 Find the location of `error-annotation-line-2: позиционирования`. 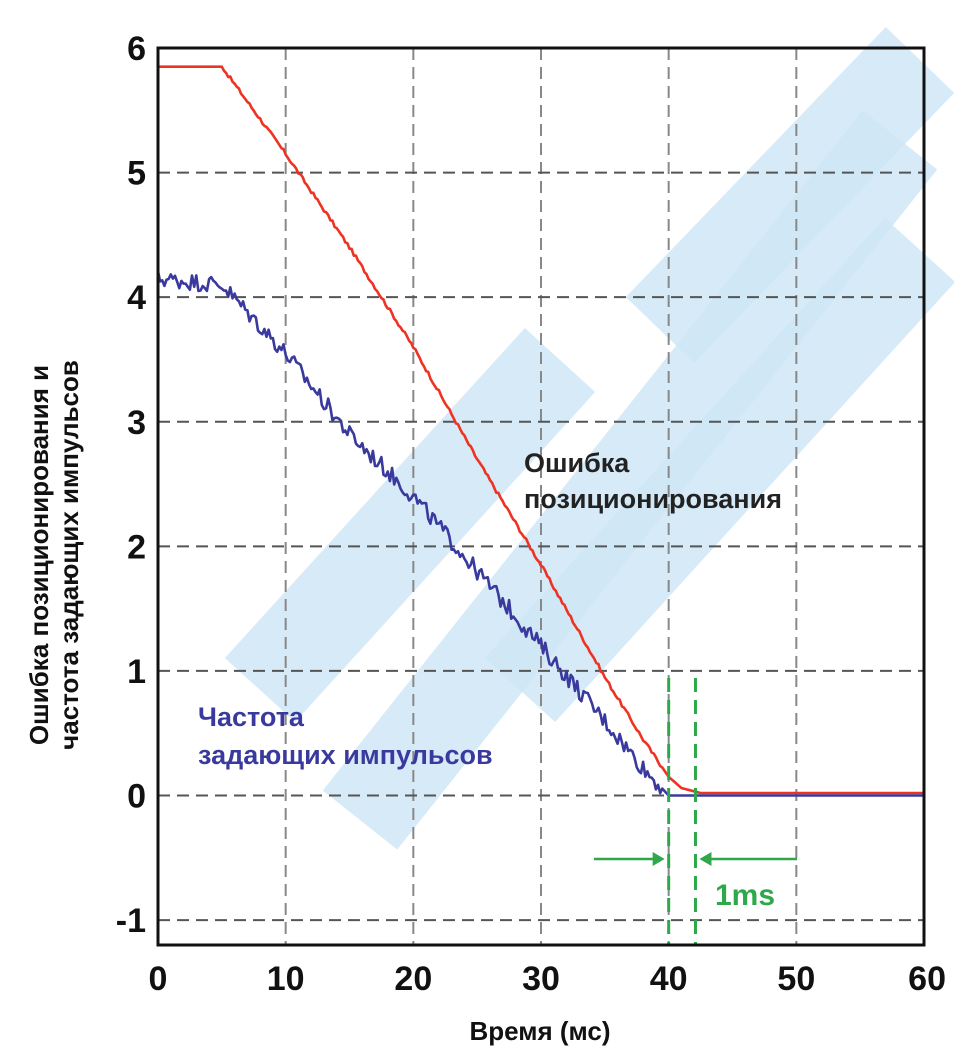

error-annotation-line-2: позиционирования is located at coordinates (653, 499).